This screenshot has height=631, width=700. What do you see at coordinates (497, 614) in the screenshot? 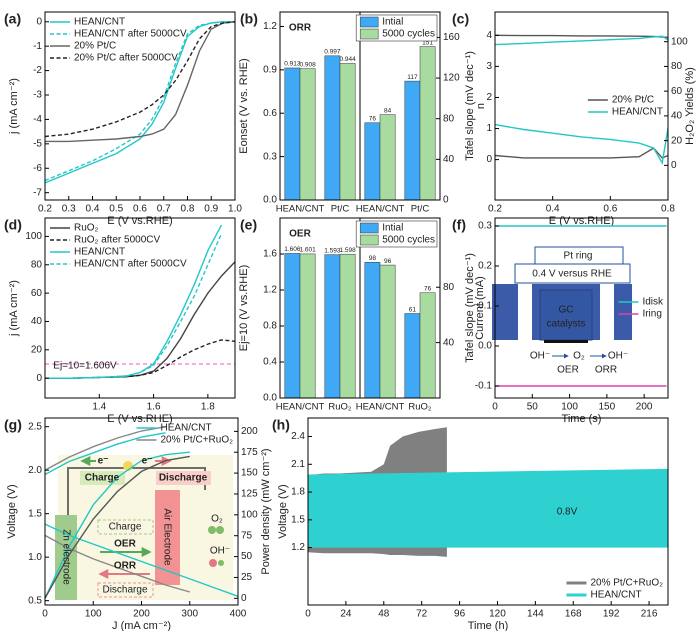
I see `x-tick-label: 120` at bounding box center [497, 614].